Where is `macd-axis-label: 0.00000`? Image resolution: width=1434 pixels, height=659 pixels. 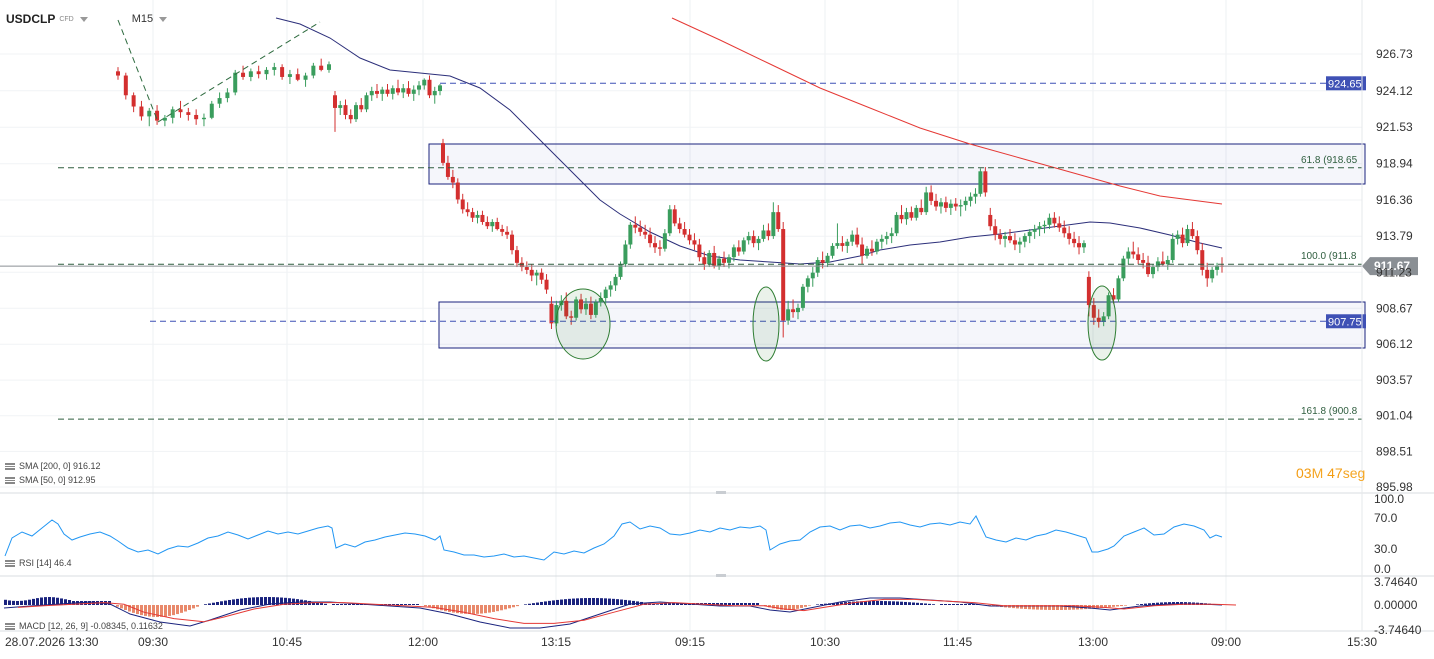
macd-axis-label: 0.00000 is located at coordinates (1396, 605).